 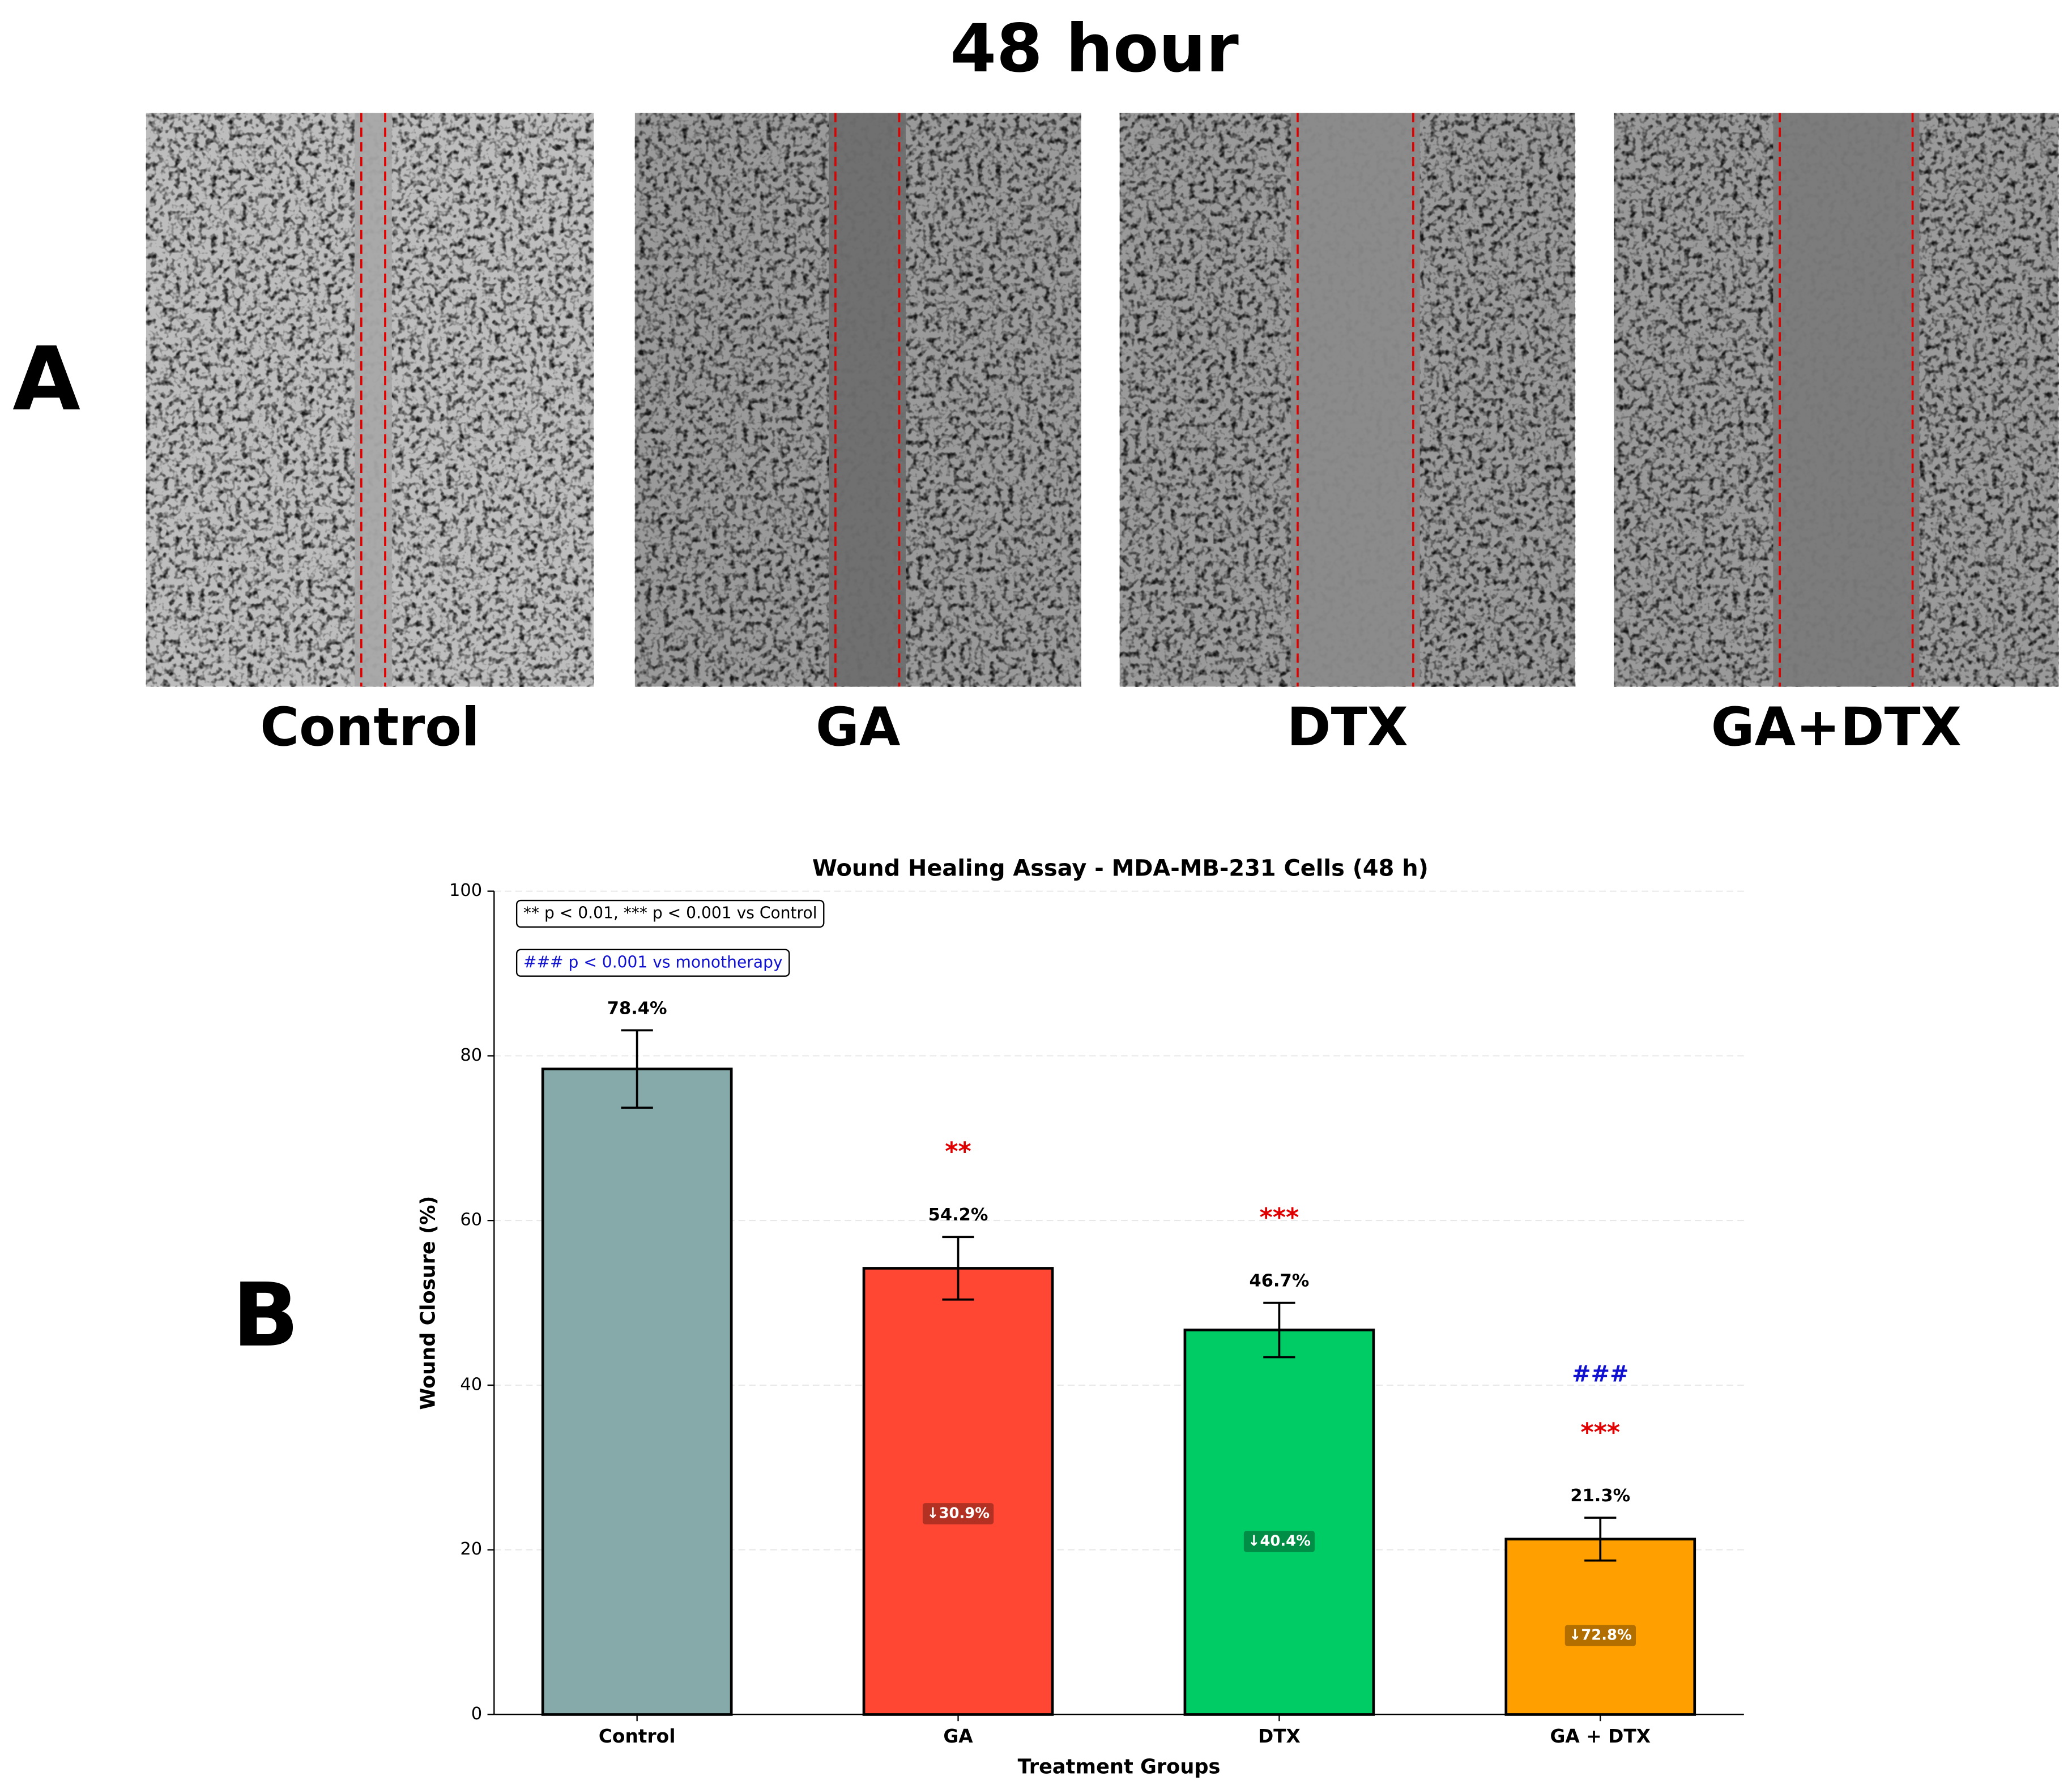 I want to click on y-tick-label: 40, so click(x=471, y=1384).